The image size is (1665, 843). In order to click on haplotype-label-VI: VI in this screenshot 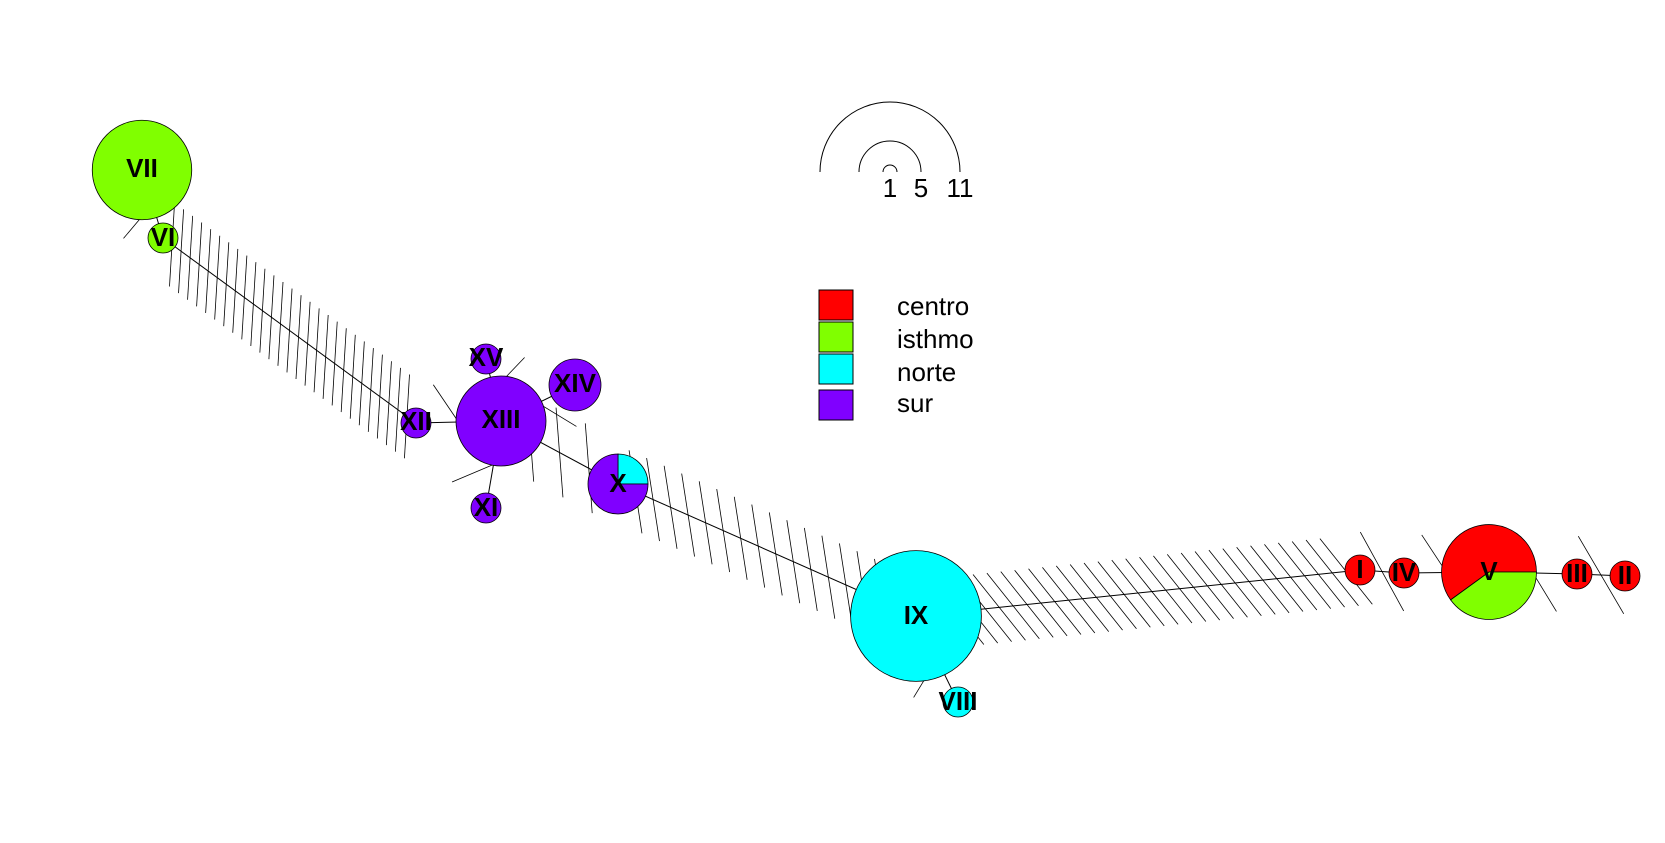, I will do `click(163, 237)`.